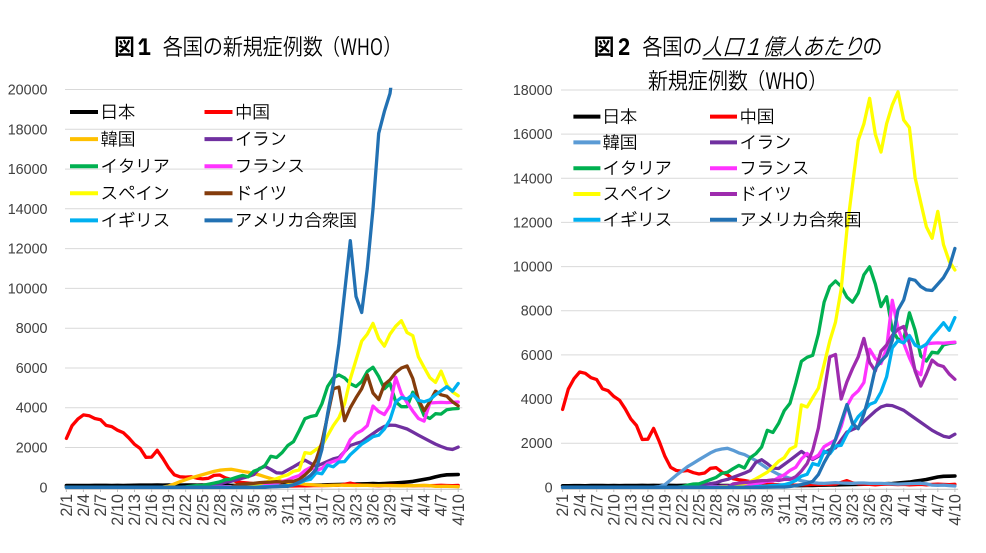 The height and width of the screenshot is (553, 986). I want to click on svg-text: 20000, so click(28, 91).